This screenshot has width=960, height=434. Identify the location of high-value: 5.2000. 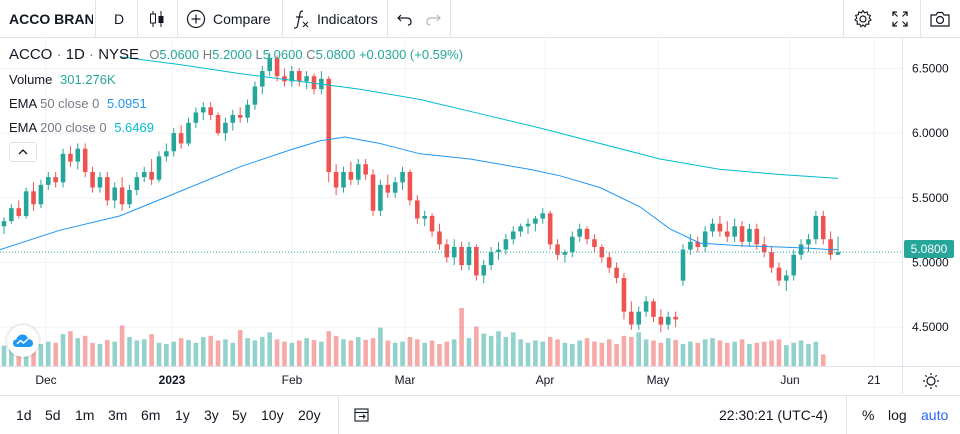
(232, 54).